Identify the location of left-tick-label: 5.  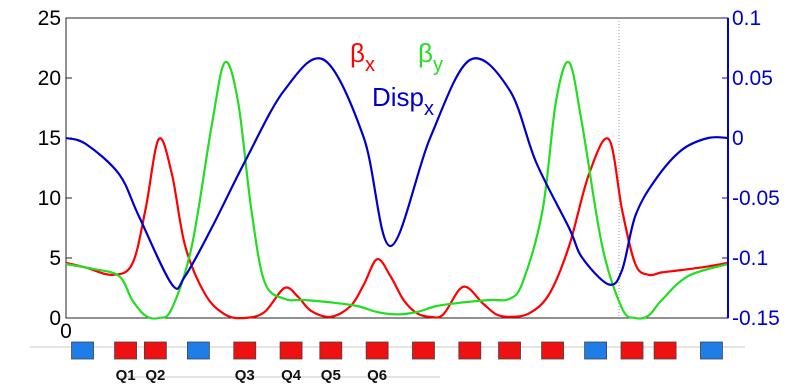
(55, 258).